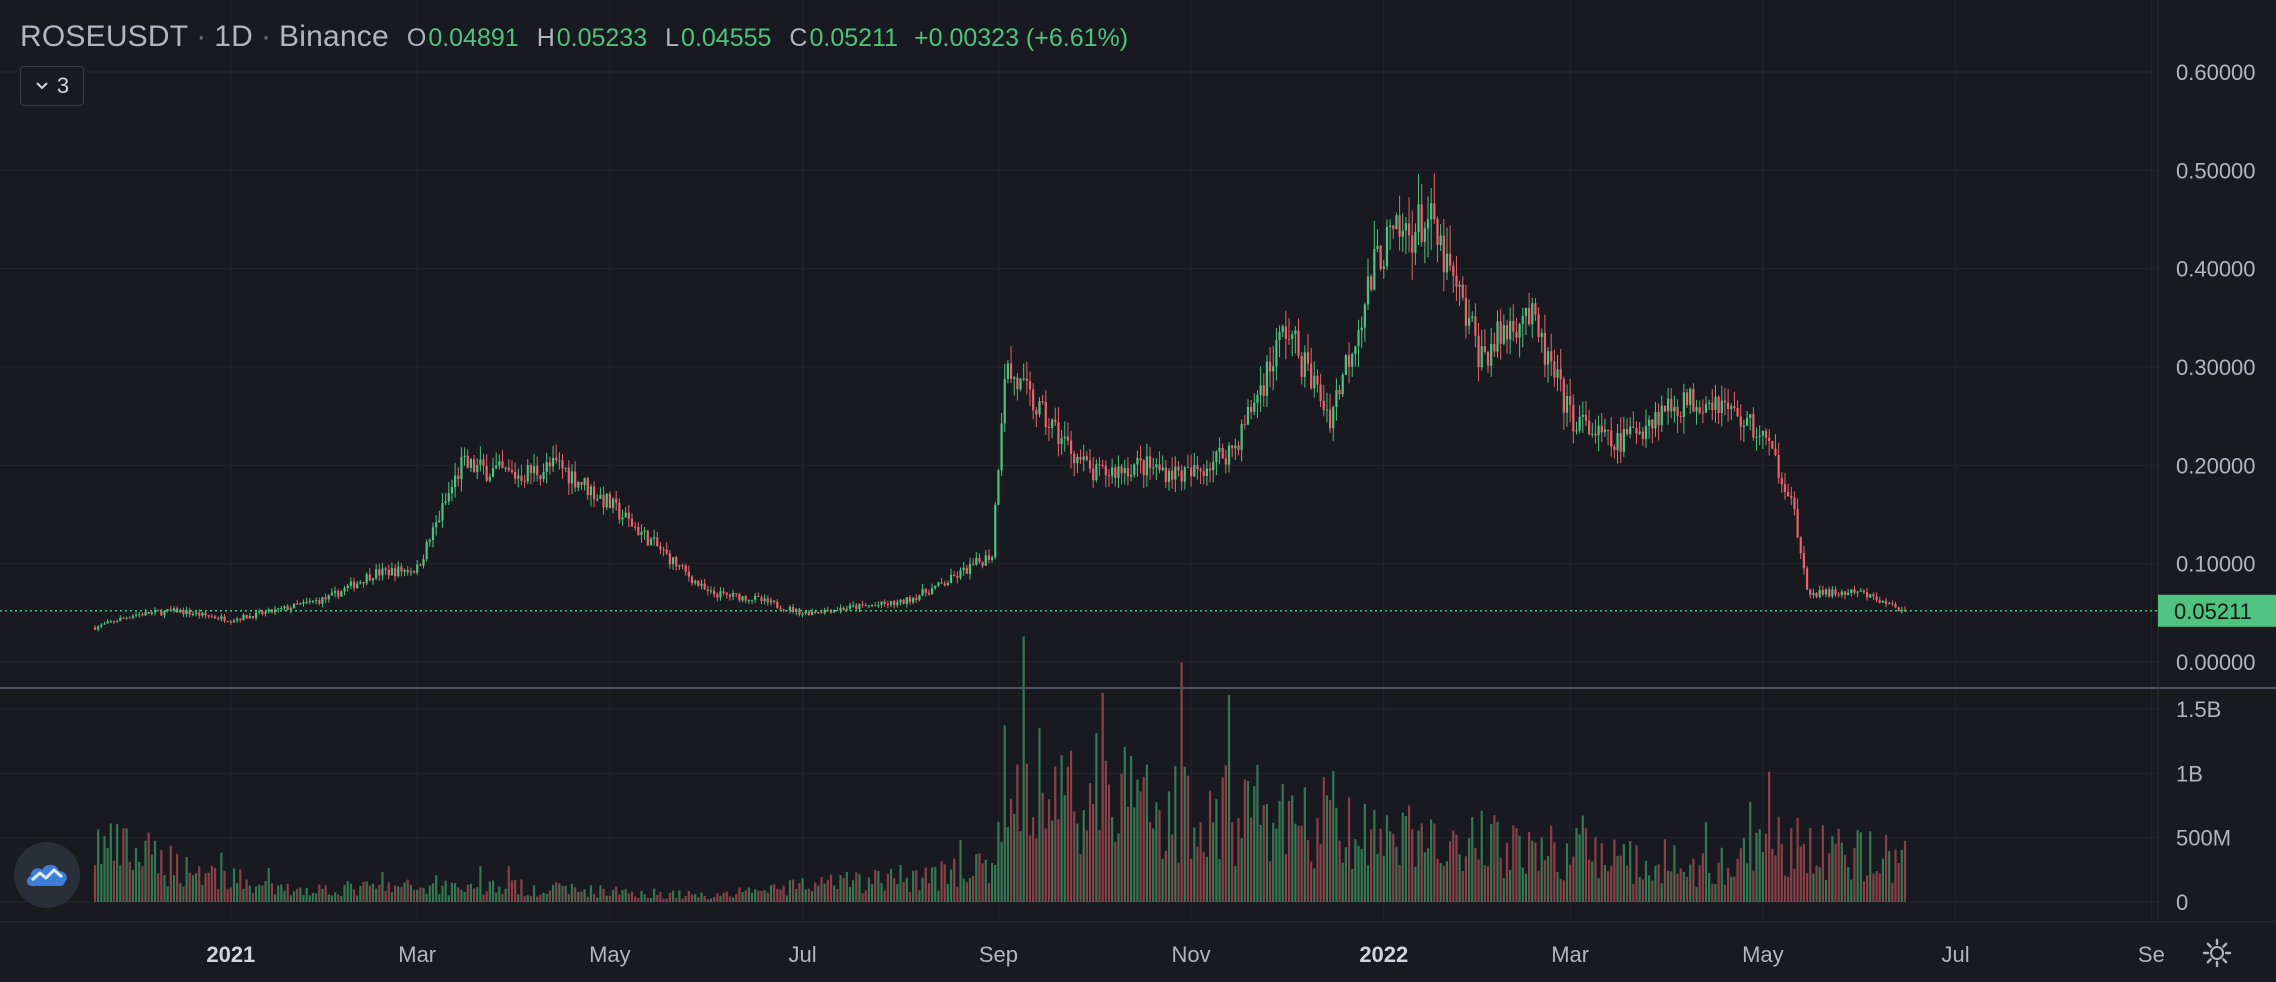 The width and height of the screenshot is (2276, 982). Describe the element at coordinates (2151, 954) in the screenshot. I see `time-tick-label: Se` at that location.